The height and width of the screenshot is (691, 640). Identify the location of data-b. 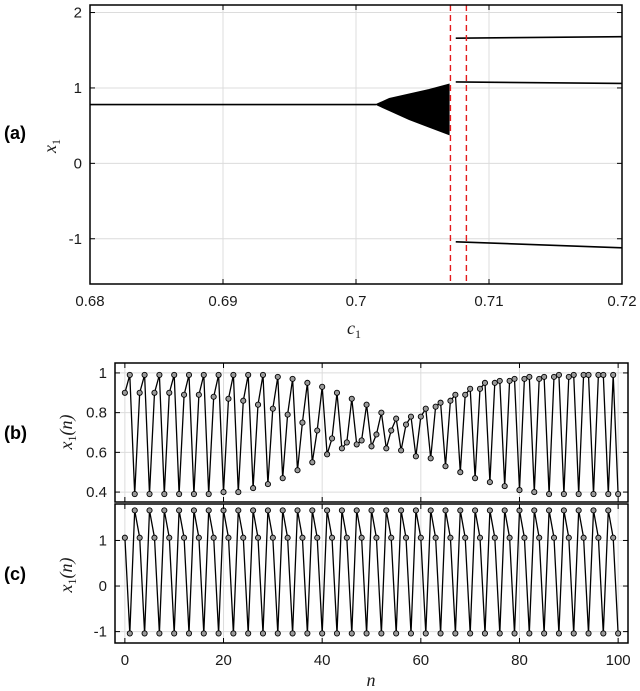
(371, 434).